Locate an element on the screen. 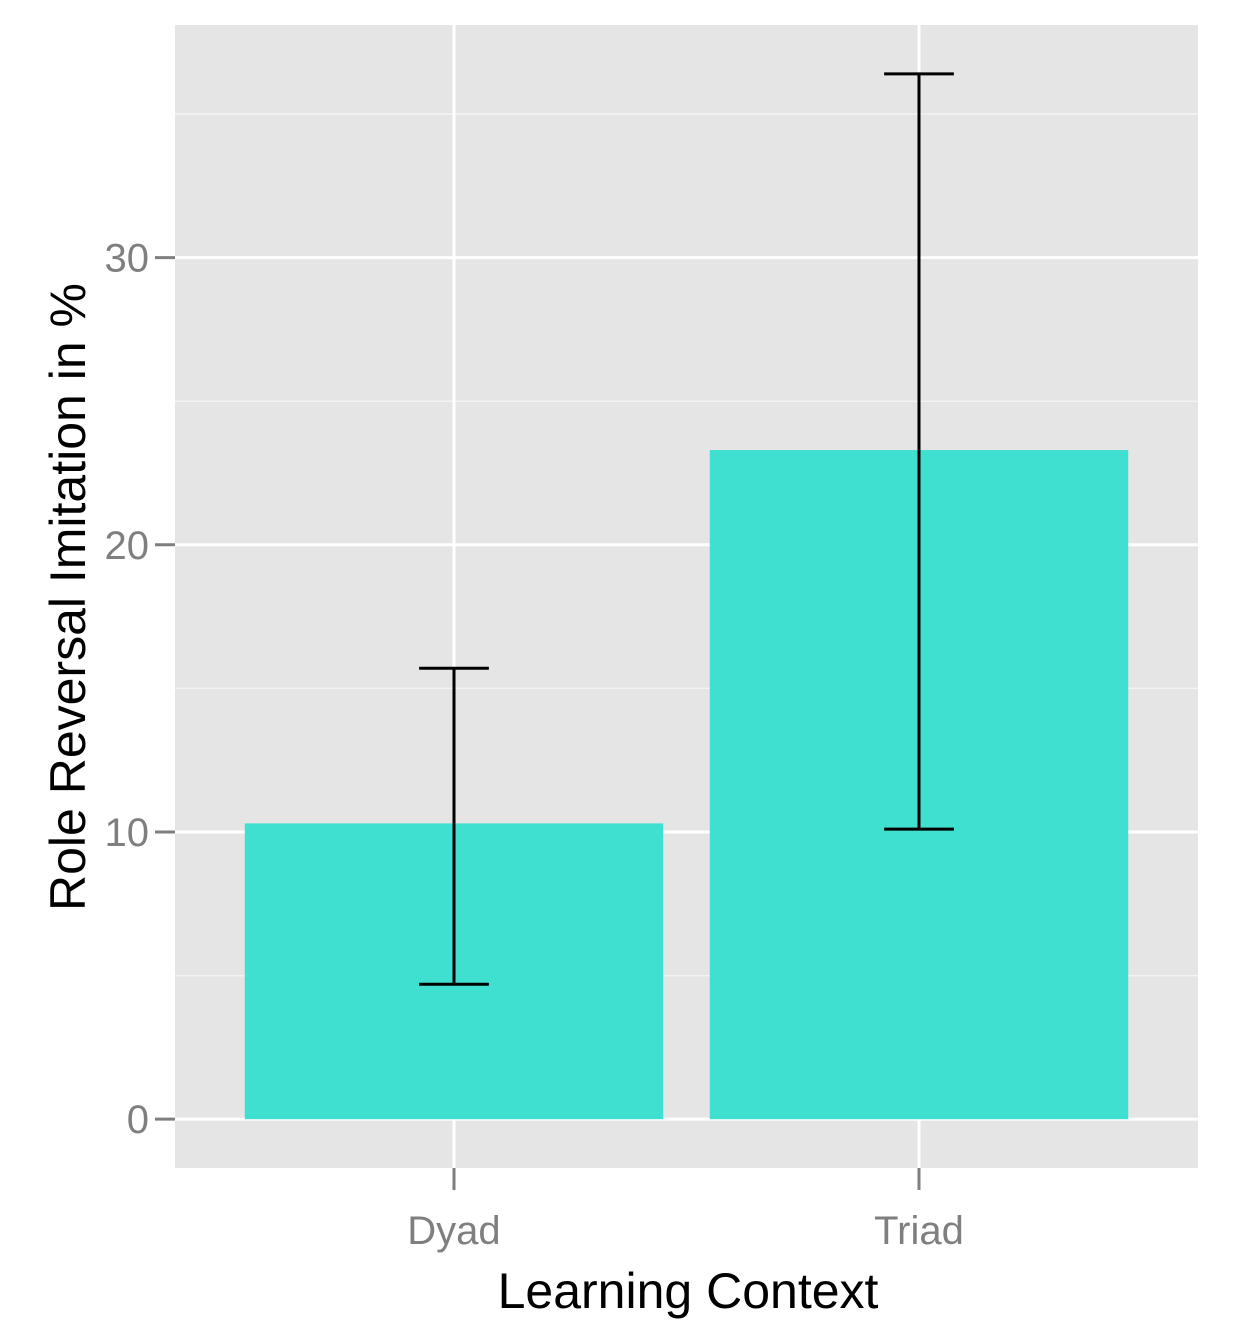  error-bar-triad is located at coordinates (919, 451).